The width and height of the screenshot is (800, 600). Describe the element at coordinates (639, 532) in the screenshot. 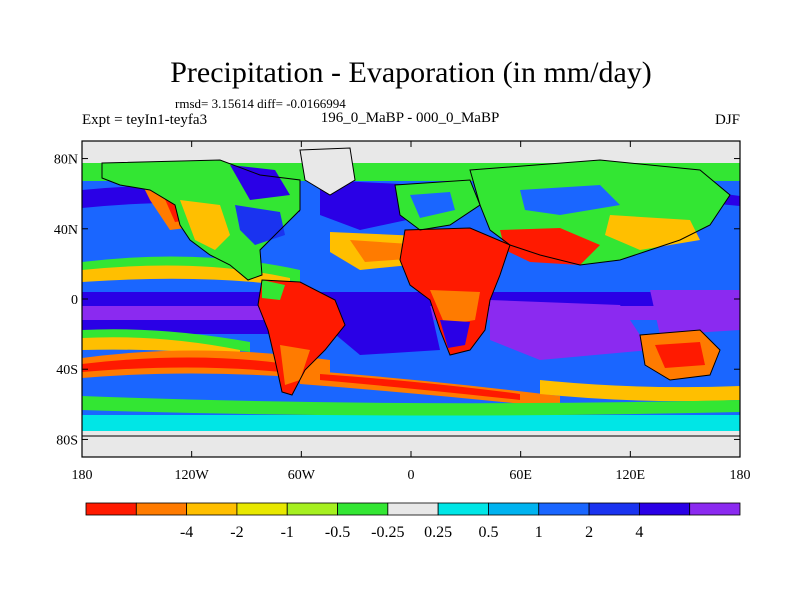

I see `colorbar-label: 4` at that location.